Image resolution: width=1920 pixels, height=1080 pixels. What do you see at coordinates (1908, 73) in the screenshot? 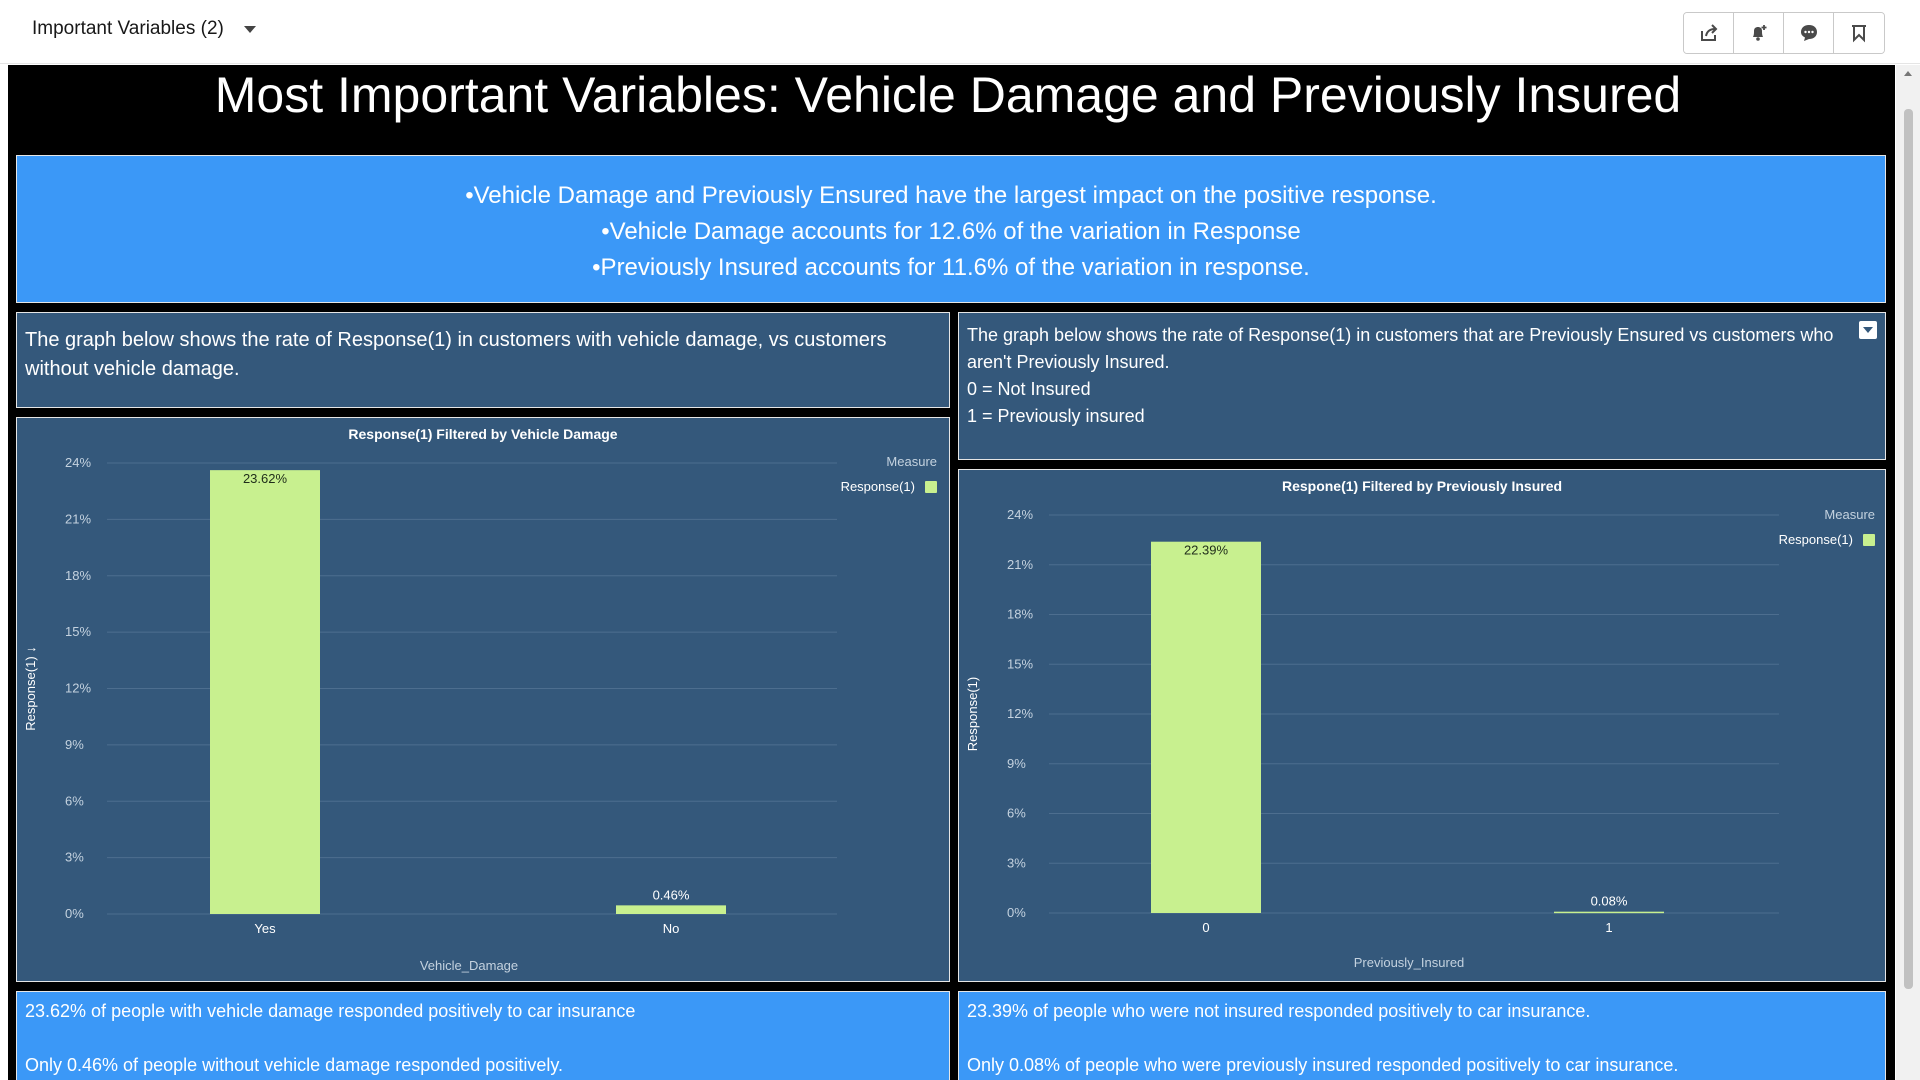
I see `scroll-up-icon` at bounding box center [1908, 73].